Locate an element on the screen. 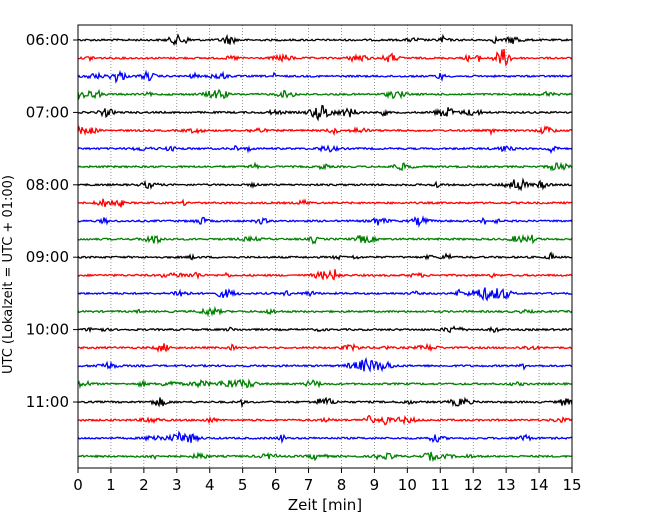  x-axis: 0 1 2 3 4 5 6 7 8 9 10 11 12 13 14 15 is located at coordinates (327, 481).